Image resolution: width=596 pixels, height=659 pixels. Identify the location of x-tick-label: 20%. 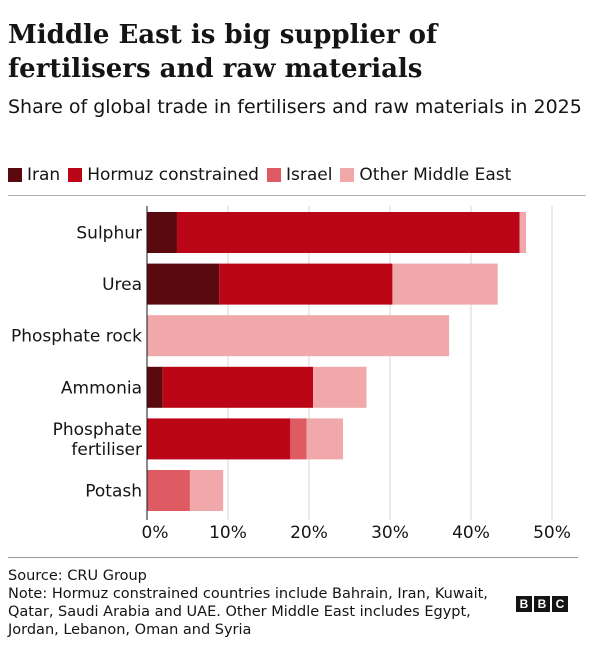
(309, 533).